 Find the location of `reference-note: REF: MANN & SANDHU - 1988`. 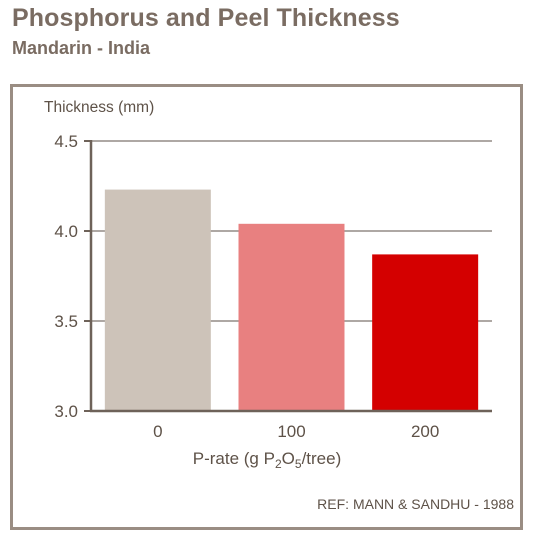

reference-note: REF: MANN & SANDHU - 1988 is located at coordinates (415, 504).